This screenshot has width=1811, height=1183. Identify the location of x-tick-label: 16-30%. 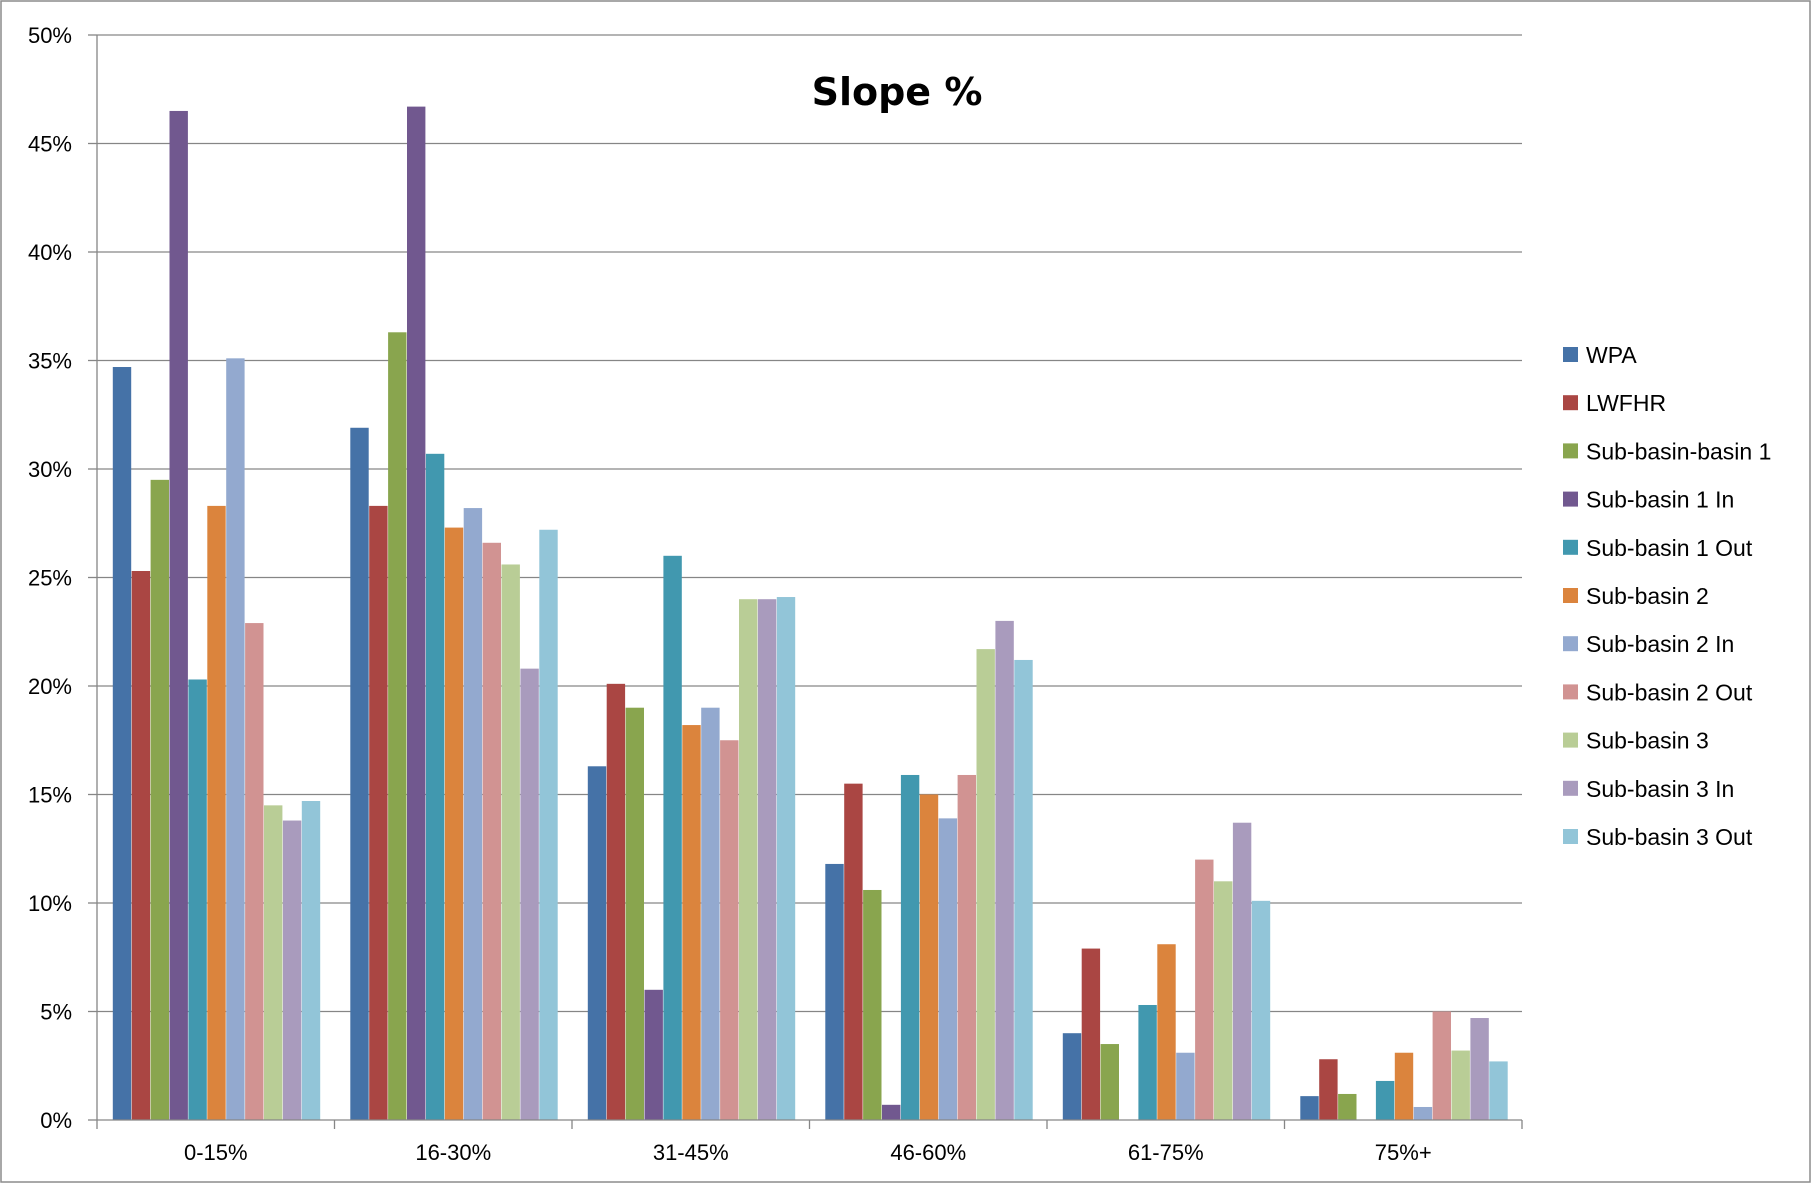
(453, 1152).